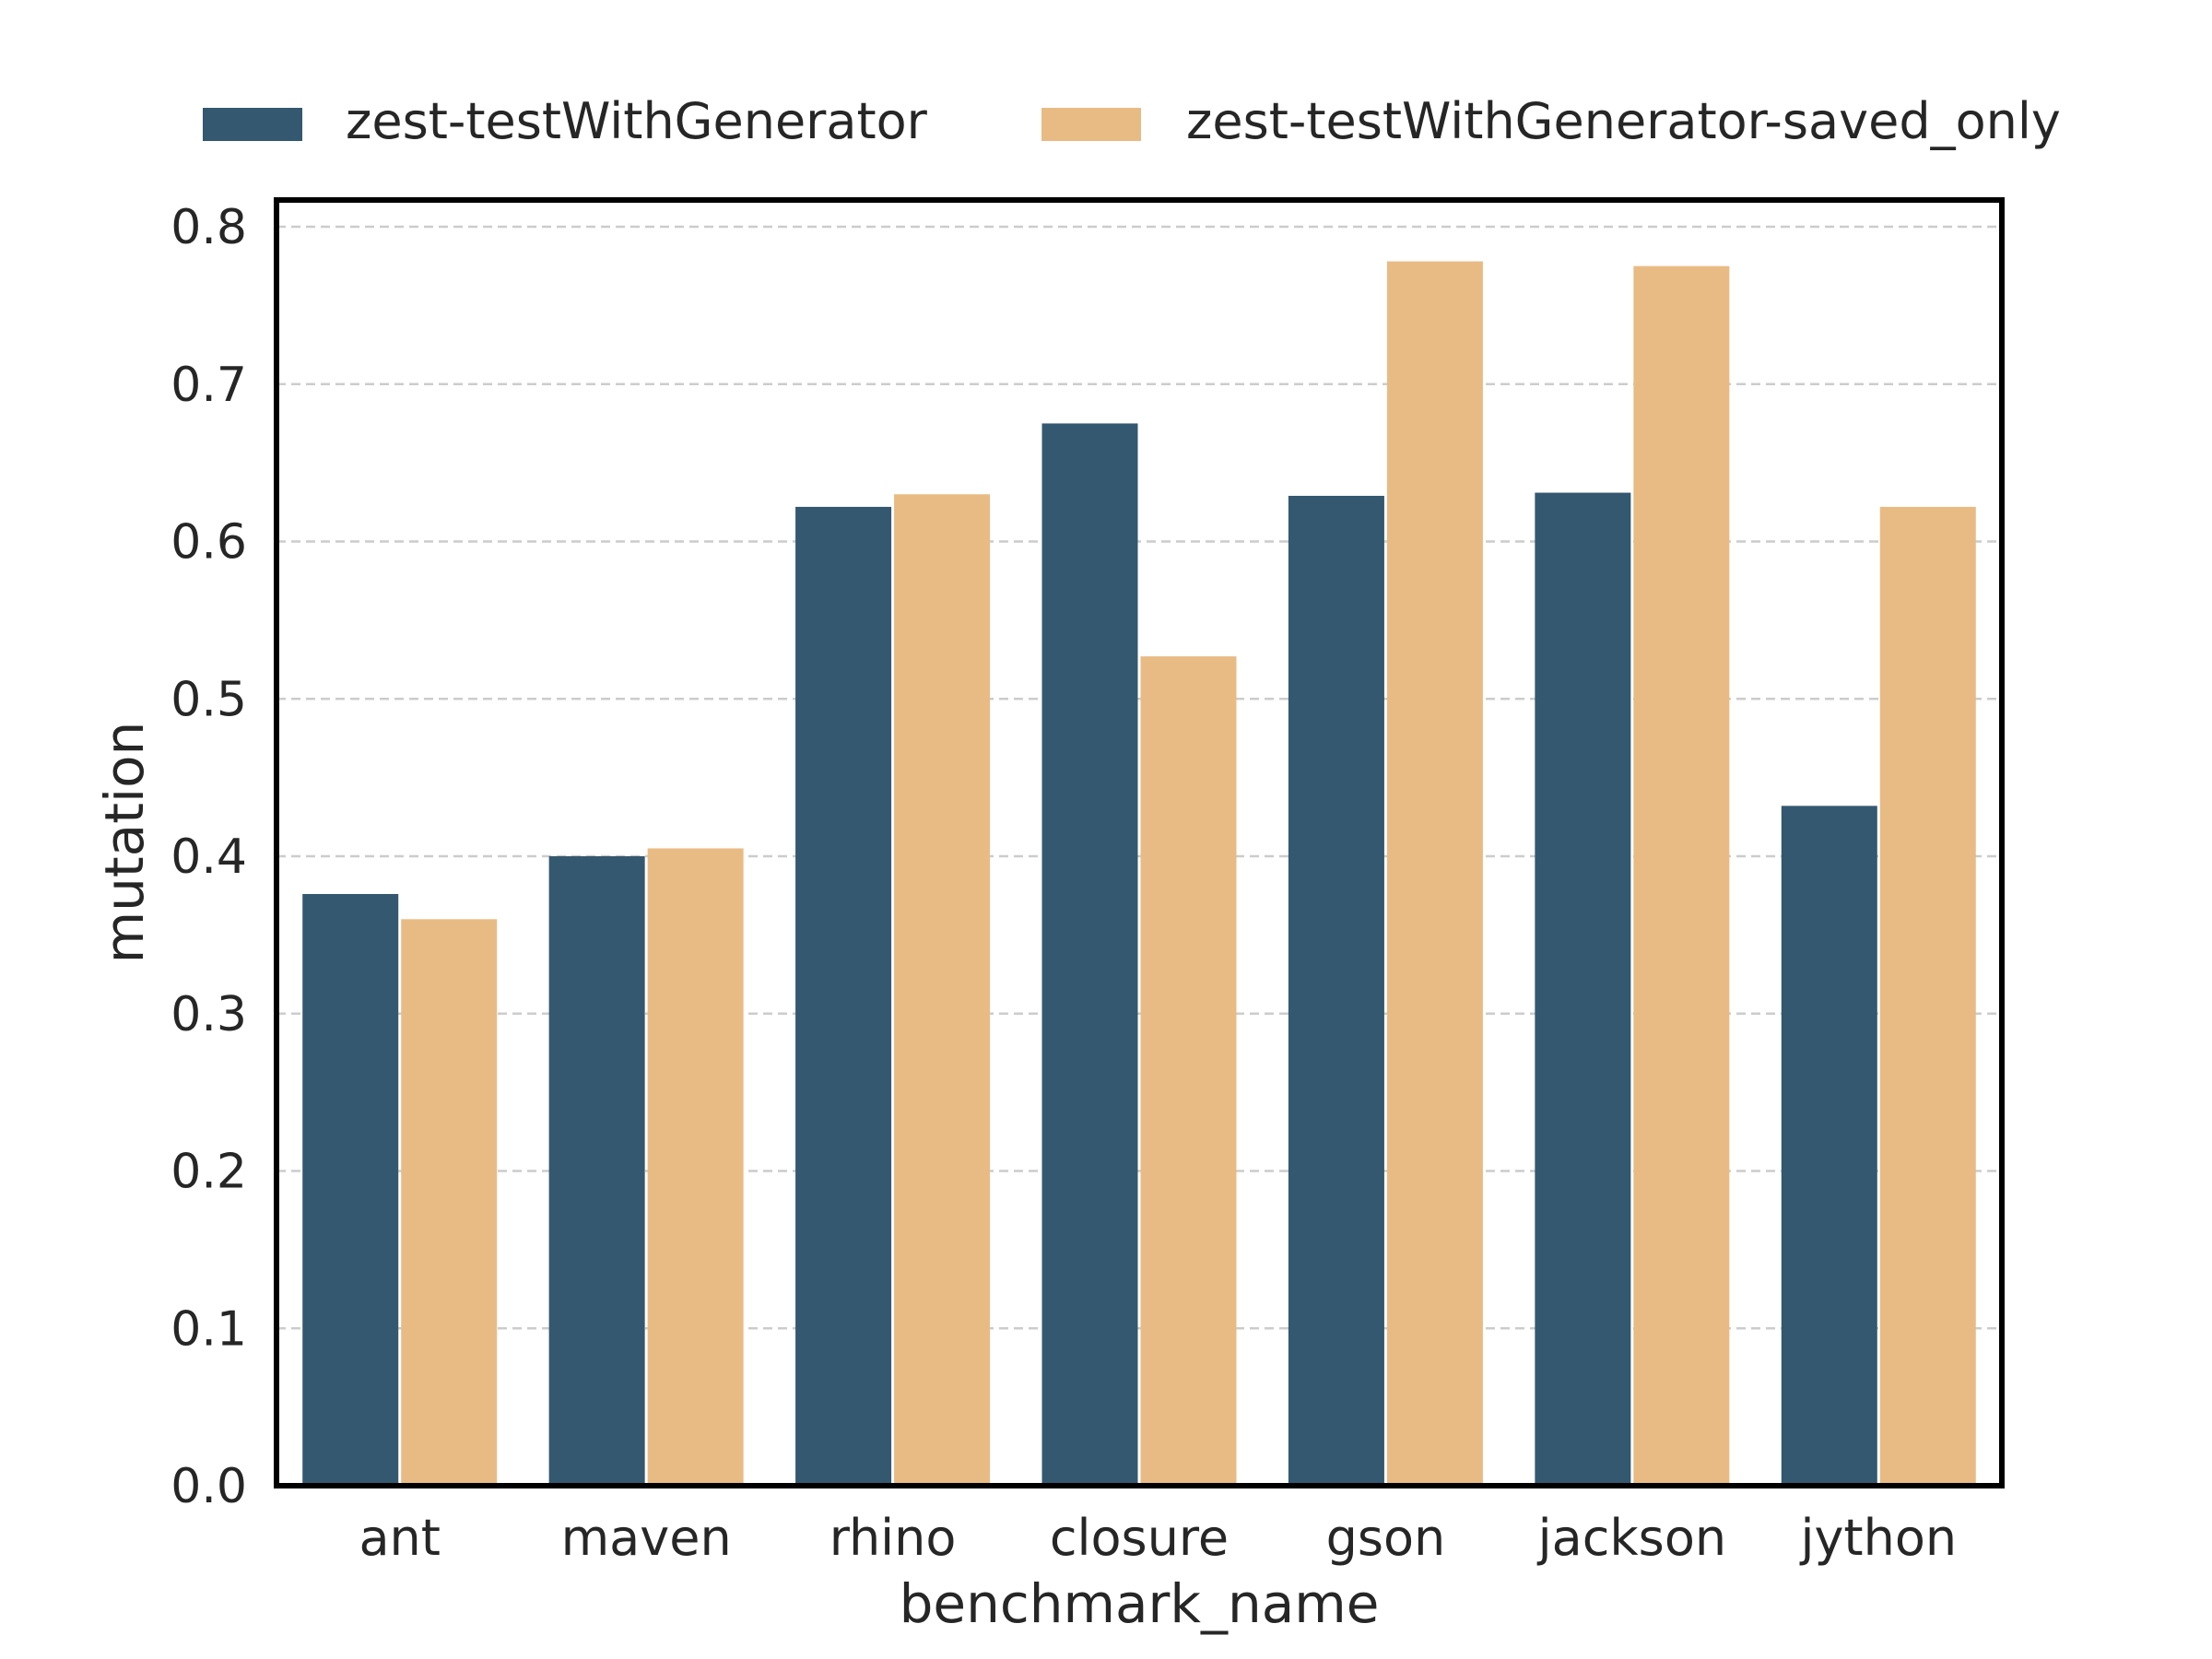 This screenshot has width=2212, height=1659. I want to click on x-axis-ticks: ant maven rhino closure gson jackson jython, so click(1158, 1538).